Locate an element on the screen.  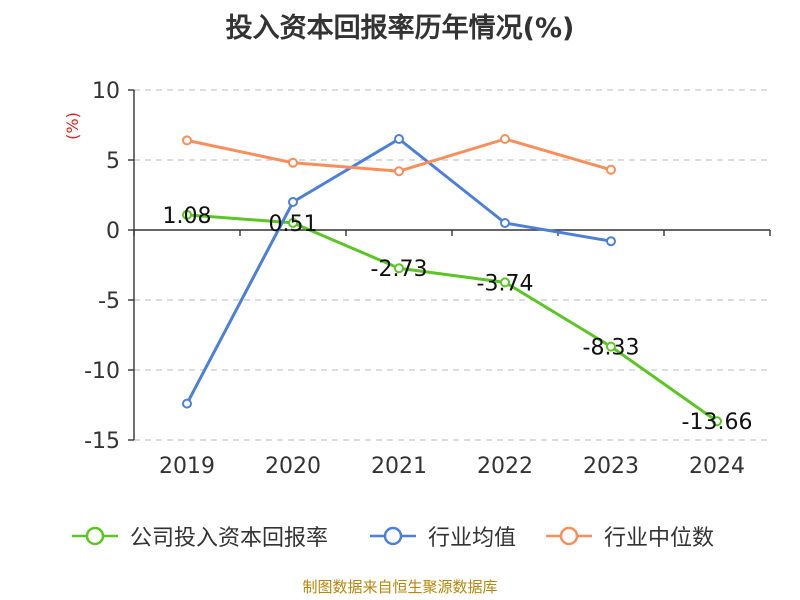
data-label: 0.51 is located at coordinates (293, 224).